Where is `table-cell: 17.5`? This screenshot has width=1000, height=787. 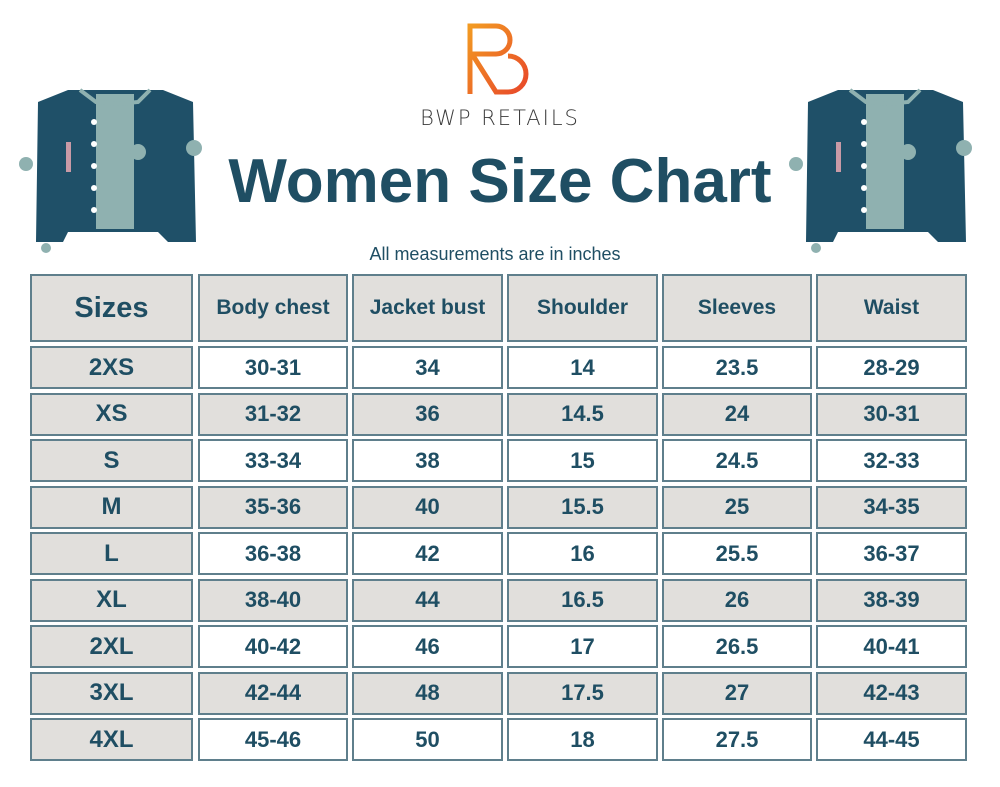
table-cell: 17.5 is located at coordinates (582, 693).